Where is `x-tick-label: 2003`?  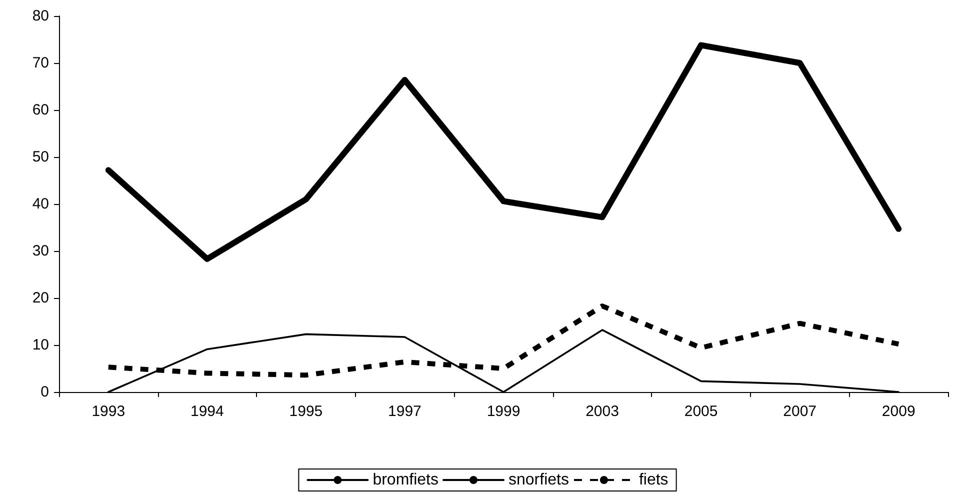
x-tick-label: 2003 is located at coordinates (602, 411).